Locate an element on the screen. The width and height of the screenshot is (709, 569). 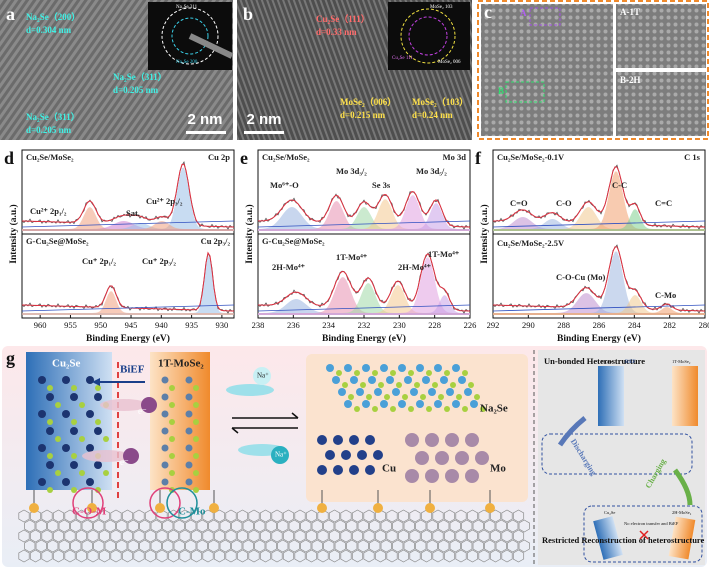
peak-label: Cu 2p₃/₂ is located at coordinates (216, 241).